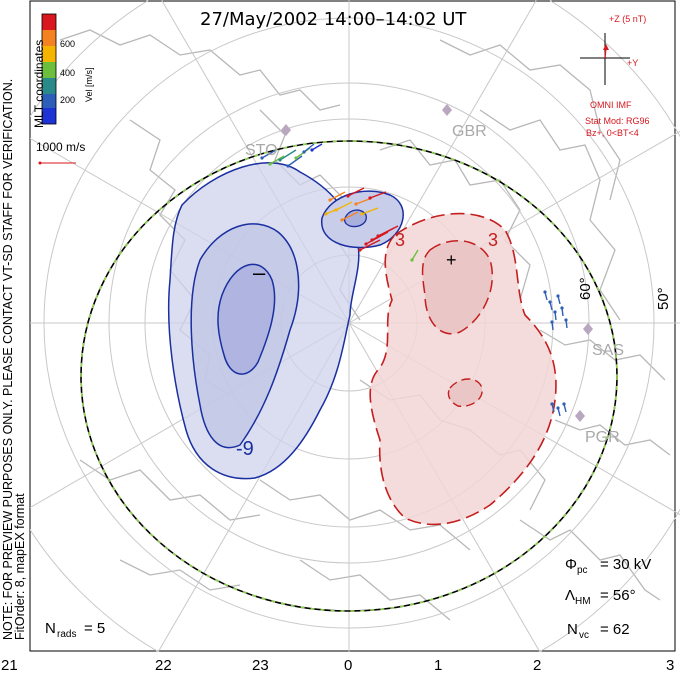 The image size is (680, 674). I want to click on contour-label-3b: 3, so click(493, 240).